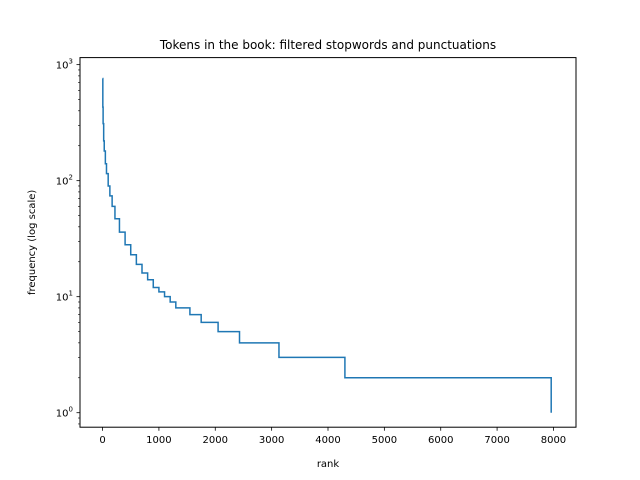 The width and height of the screenshot is (640, 480). I want to click on x-tick-label: 5000, so click(384, 440).